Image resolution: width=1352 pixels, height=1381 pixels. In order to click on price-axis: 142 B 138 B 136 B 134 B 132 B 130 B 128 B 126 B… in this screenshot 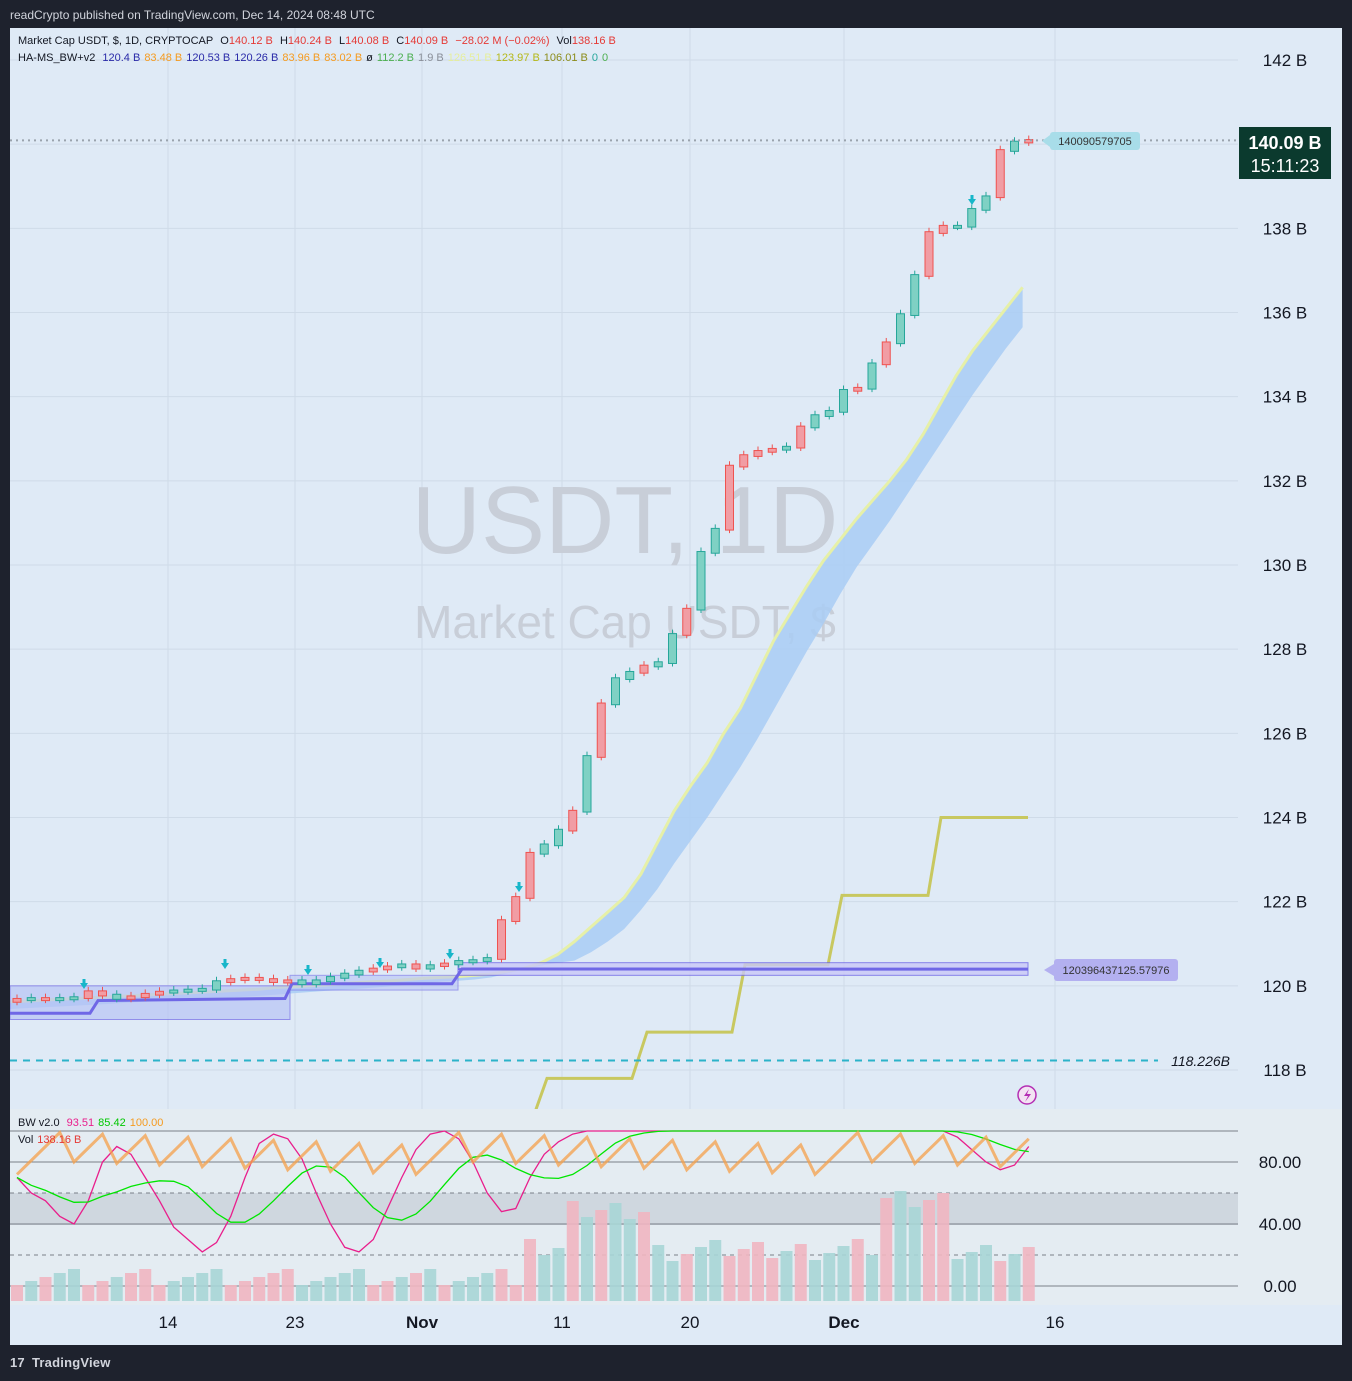, I will do `click(1285, 565)`.